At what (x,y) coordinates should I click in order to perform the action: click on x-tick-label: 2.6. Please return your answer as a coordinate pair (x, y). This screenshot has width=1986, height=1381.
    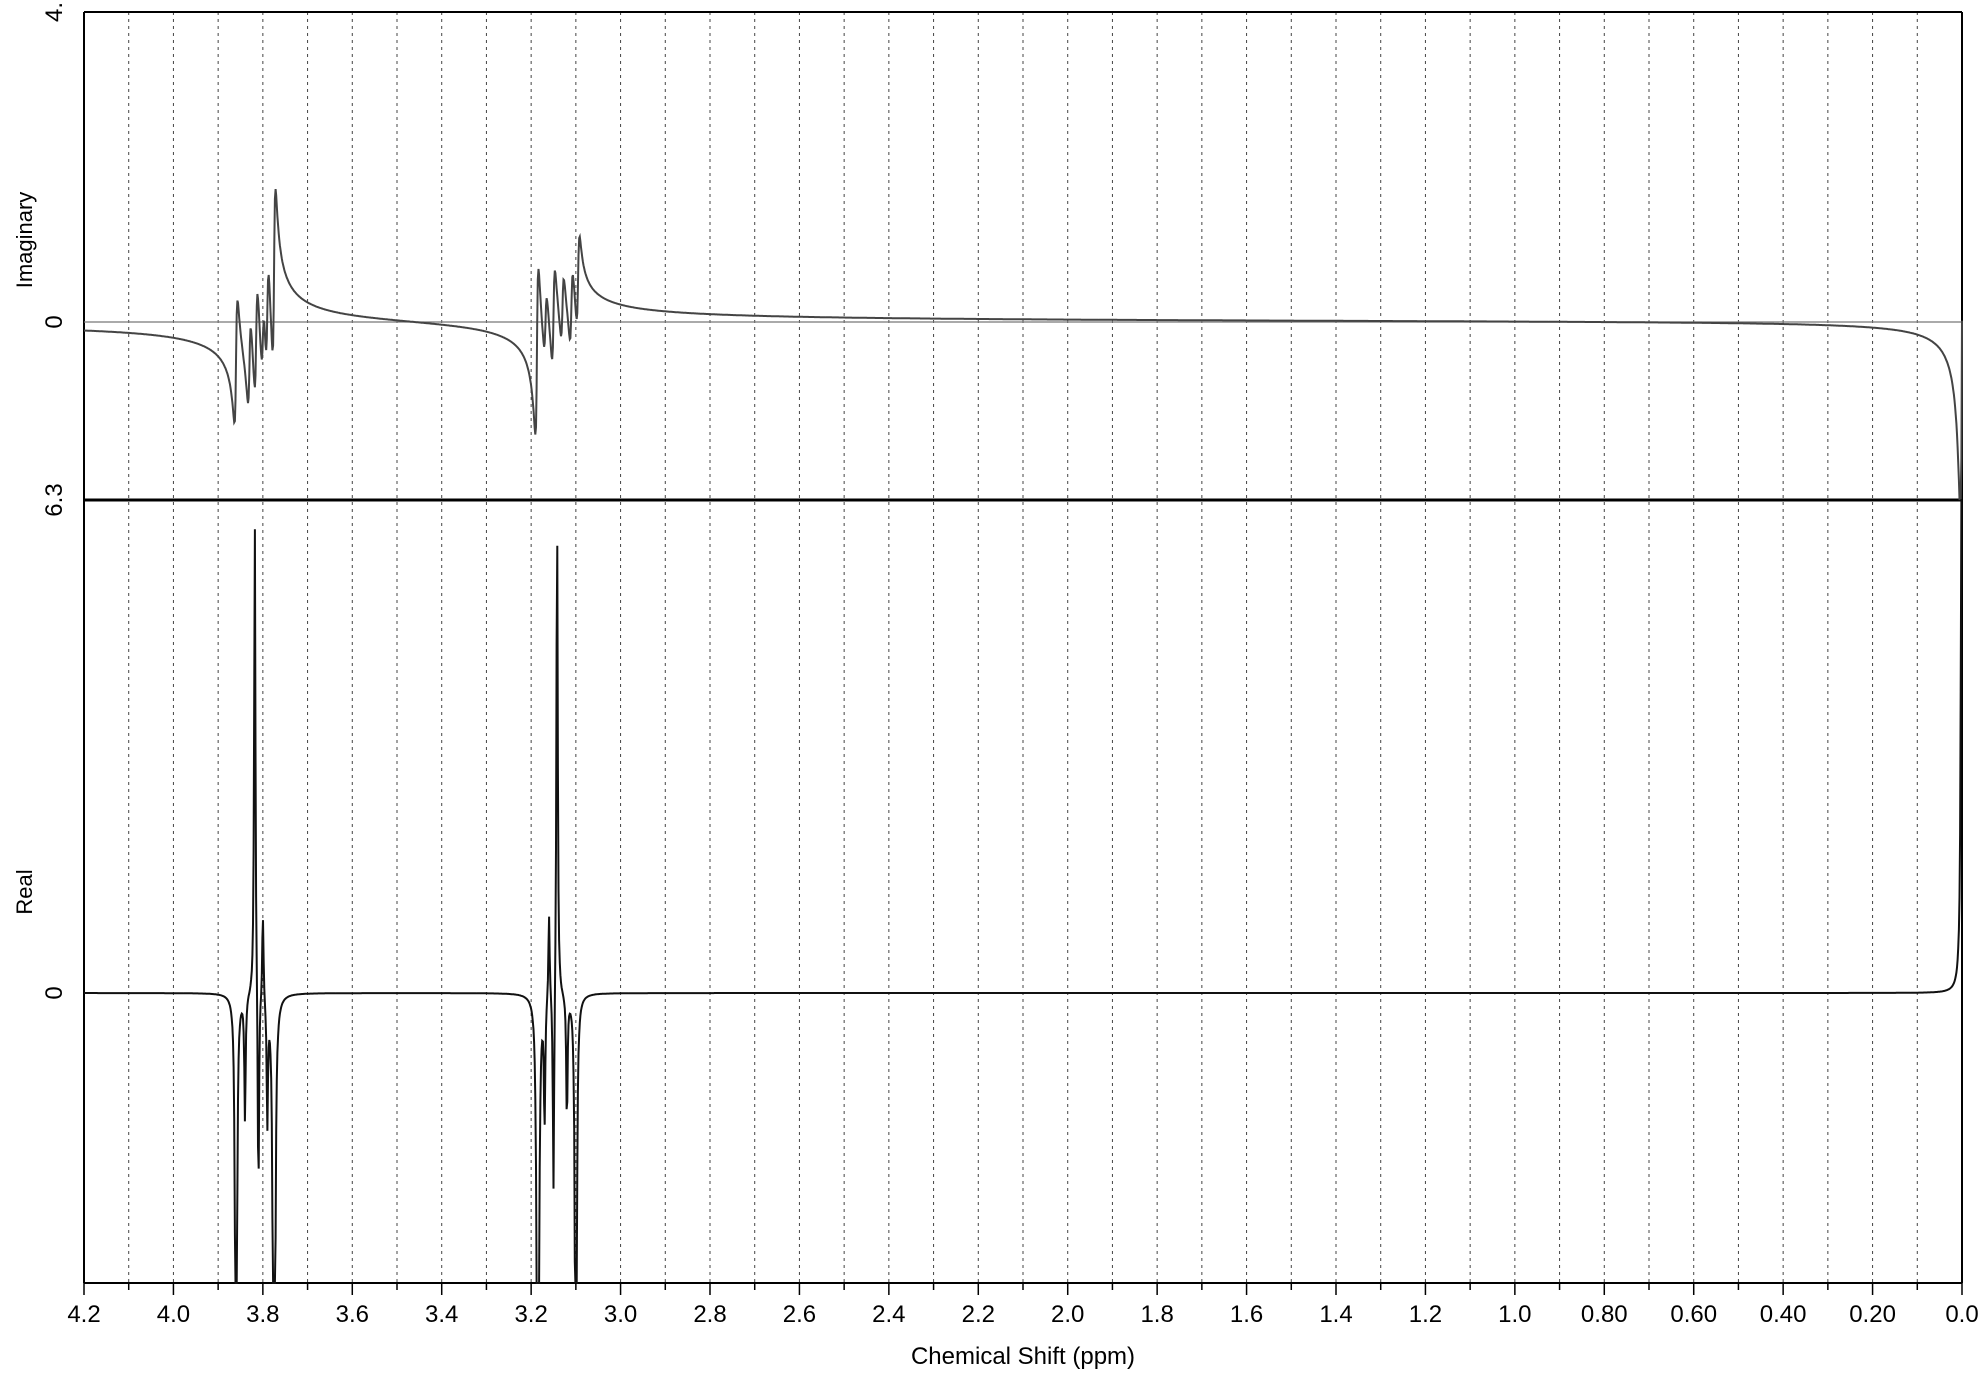
    Looking at the image, I should click on (799, 1314).